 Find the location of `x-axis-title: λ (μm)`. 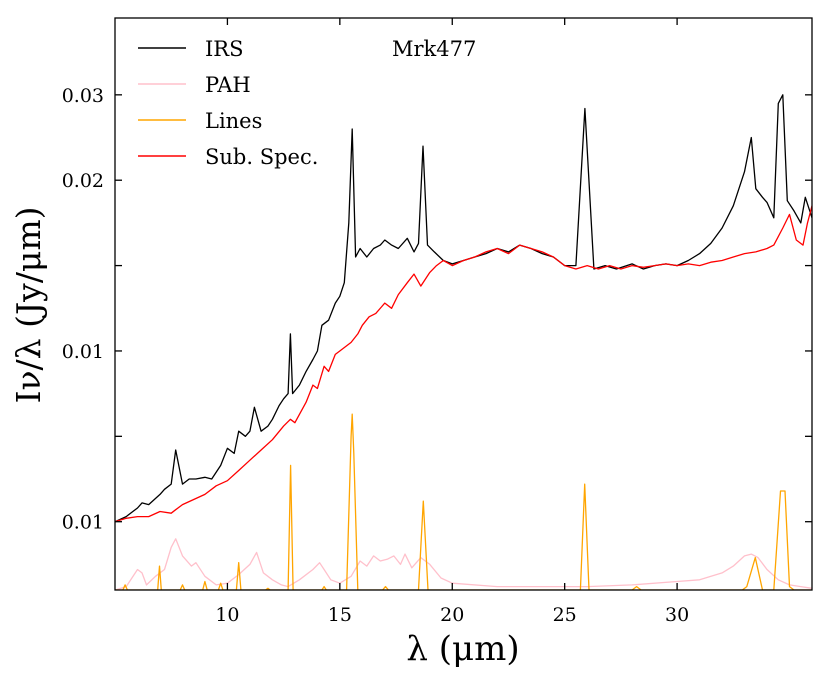

x-axis-title: λ (μm) is located at coordinates (462, 649).